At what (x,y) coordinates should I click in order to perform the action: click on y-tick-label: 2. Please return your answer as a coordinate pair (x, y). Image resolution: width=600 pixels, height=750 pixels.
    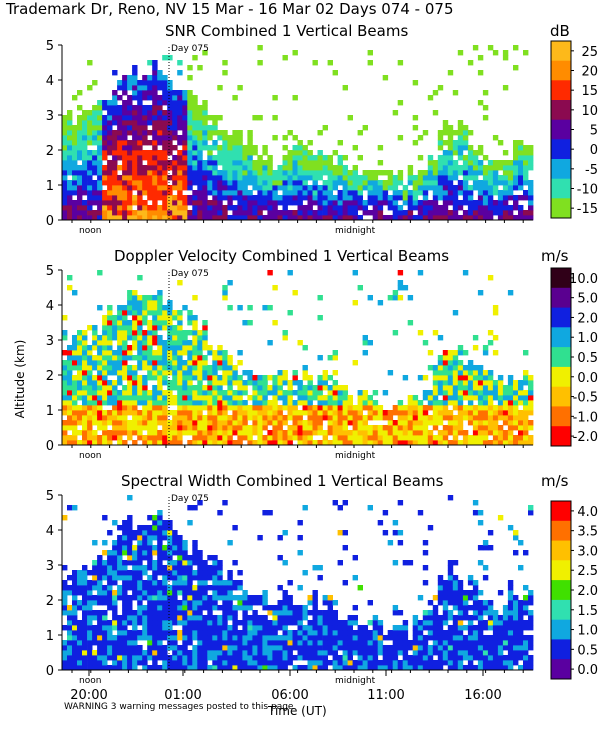
    Looking at the image, I should click on (50, 151).